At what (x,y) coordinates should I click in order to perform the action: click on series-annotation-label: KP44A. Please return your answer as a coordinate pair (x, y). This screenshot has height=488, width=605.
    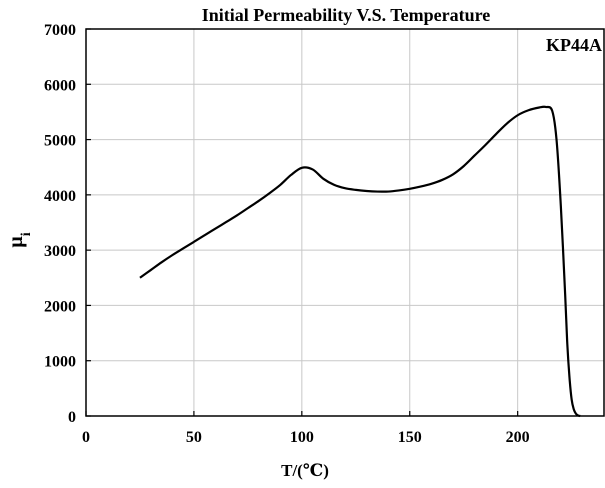
    Looking at the image, I should click on (574, 45).